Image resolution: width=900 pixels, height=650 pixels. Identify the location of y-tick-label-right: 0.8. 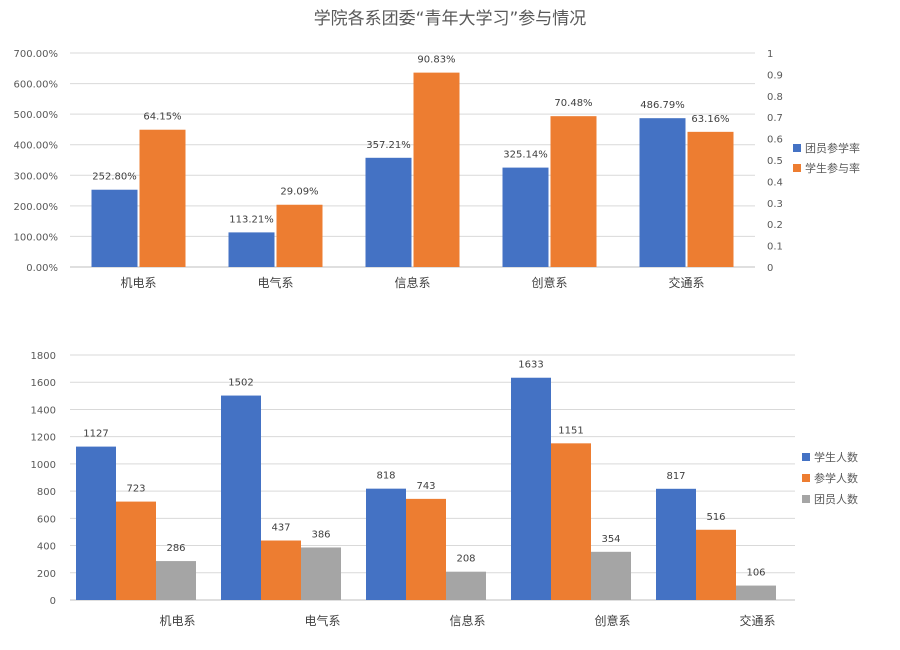
(775, 97).